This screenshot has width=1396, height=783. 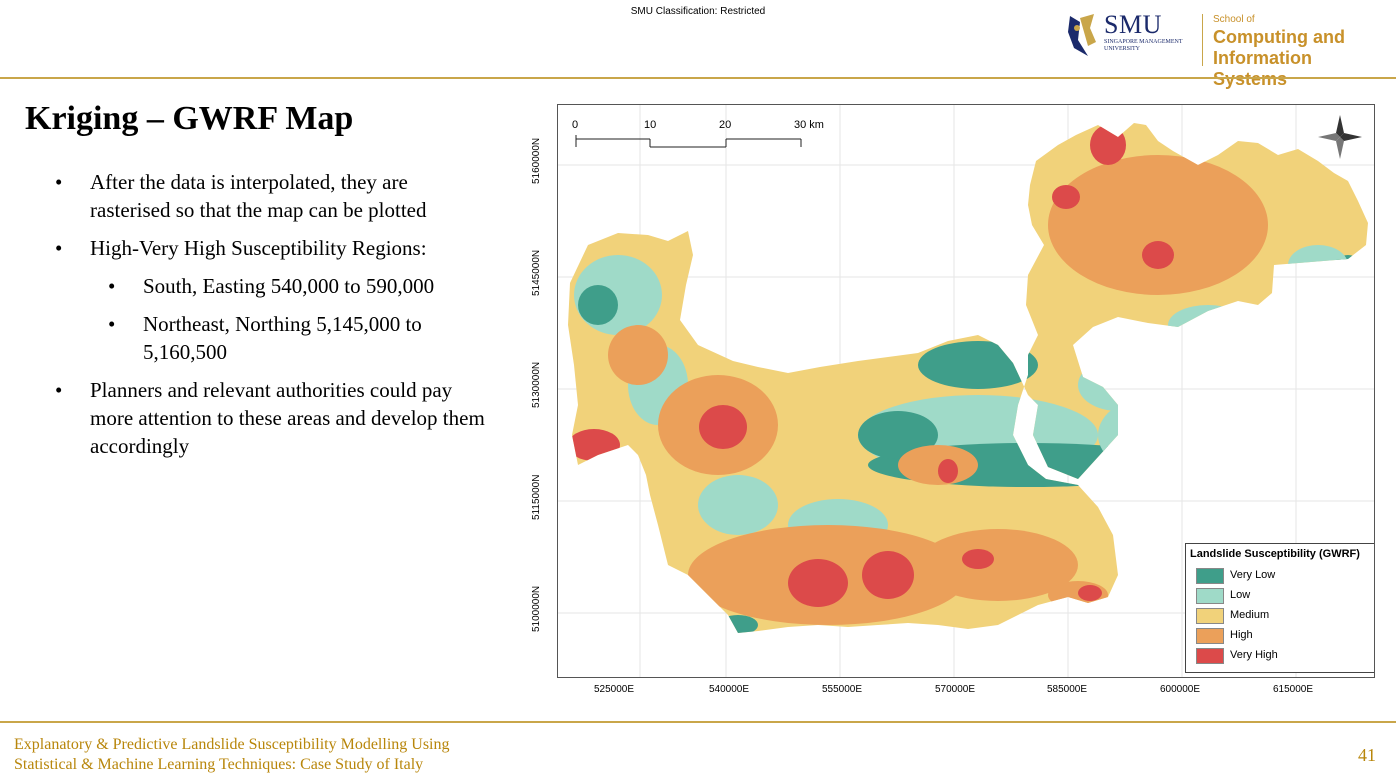 What do you see at coordinates (536, 608) in the screenshot?
I see `y-tick-label: 5100000N` at bounding box center [536, 608].